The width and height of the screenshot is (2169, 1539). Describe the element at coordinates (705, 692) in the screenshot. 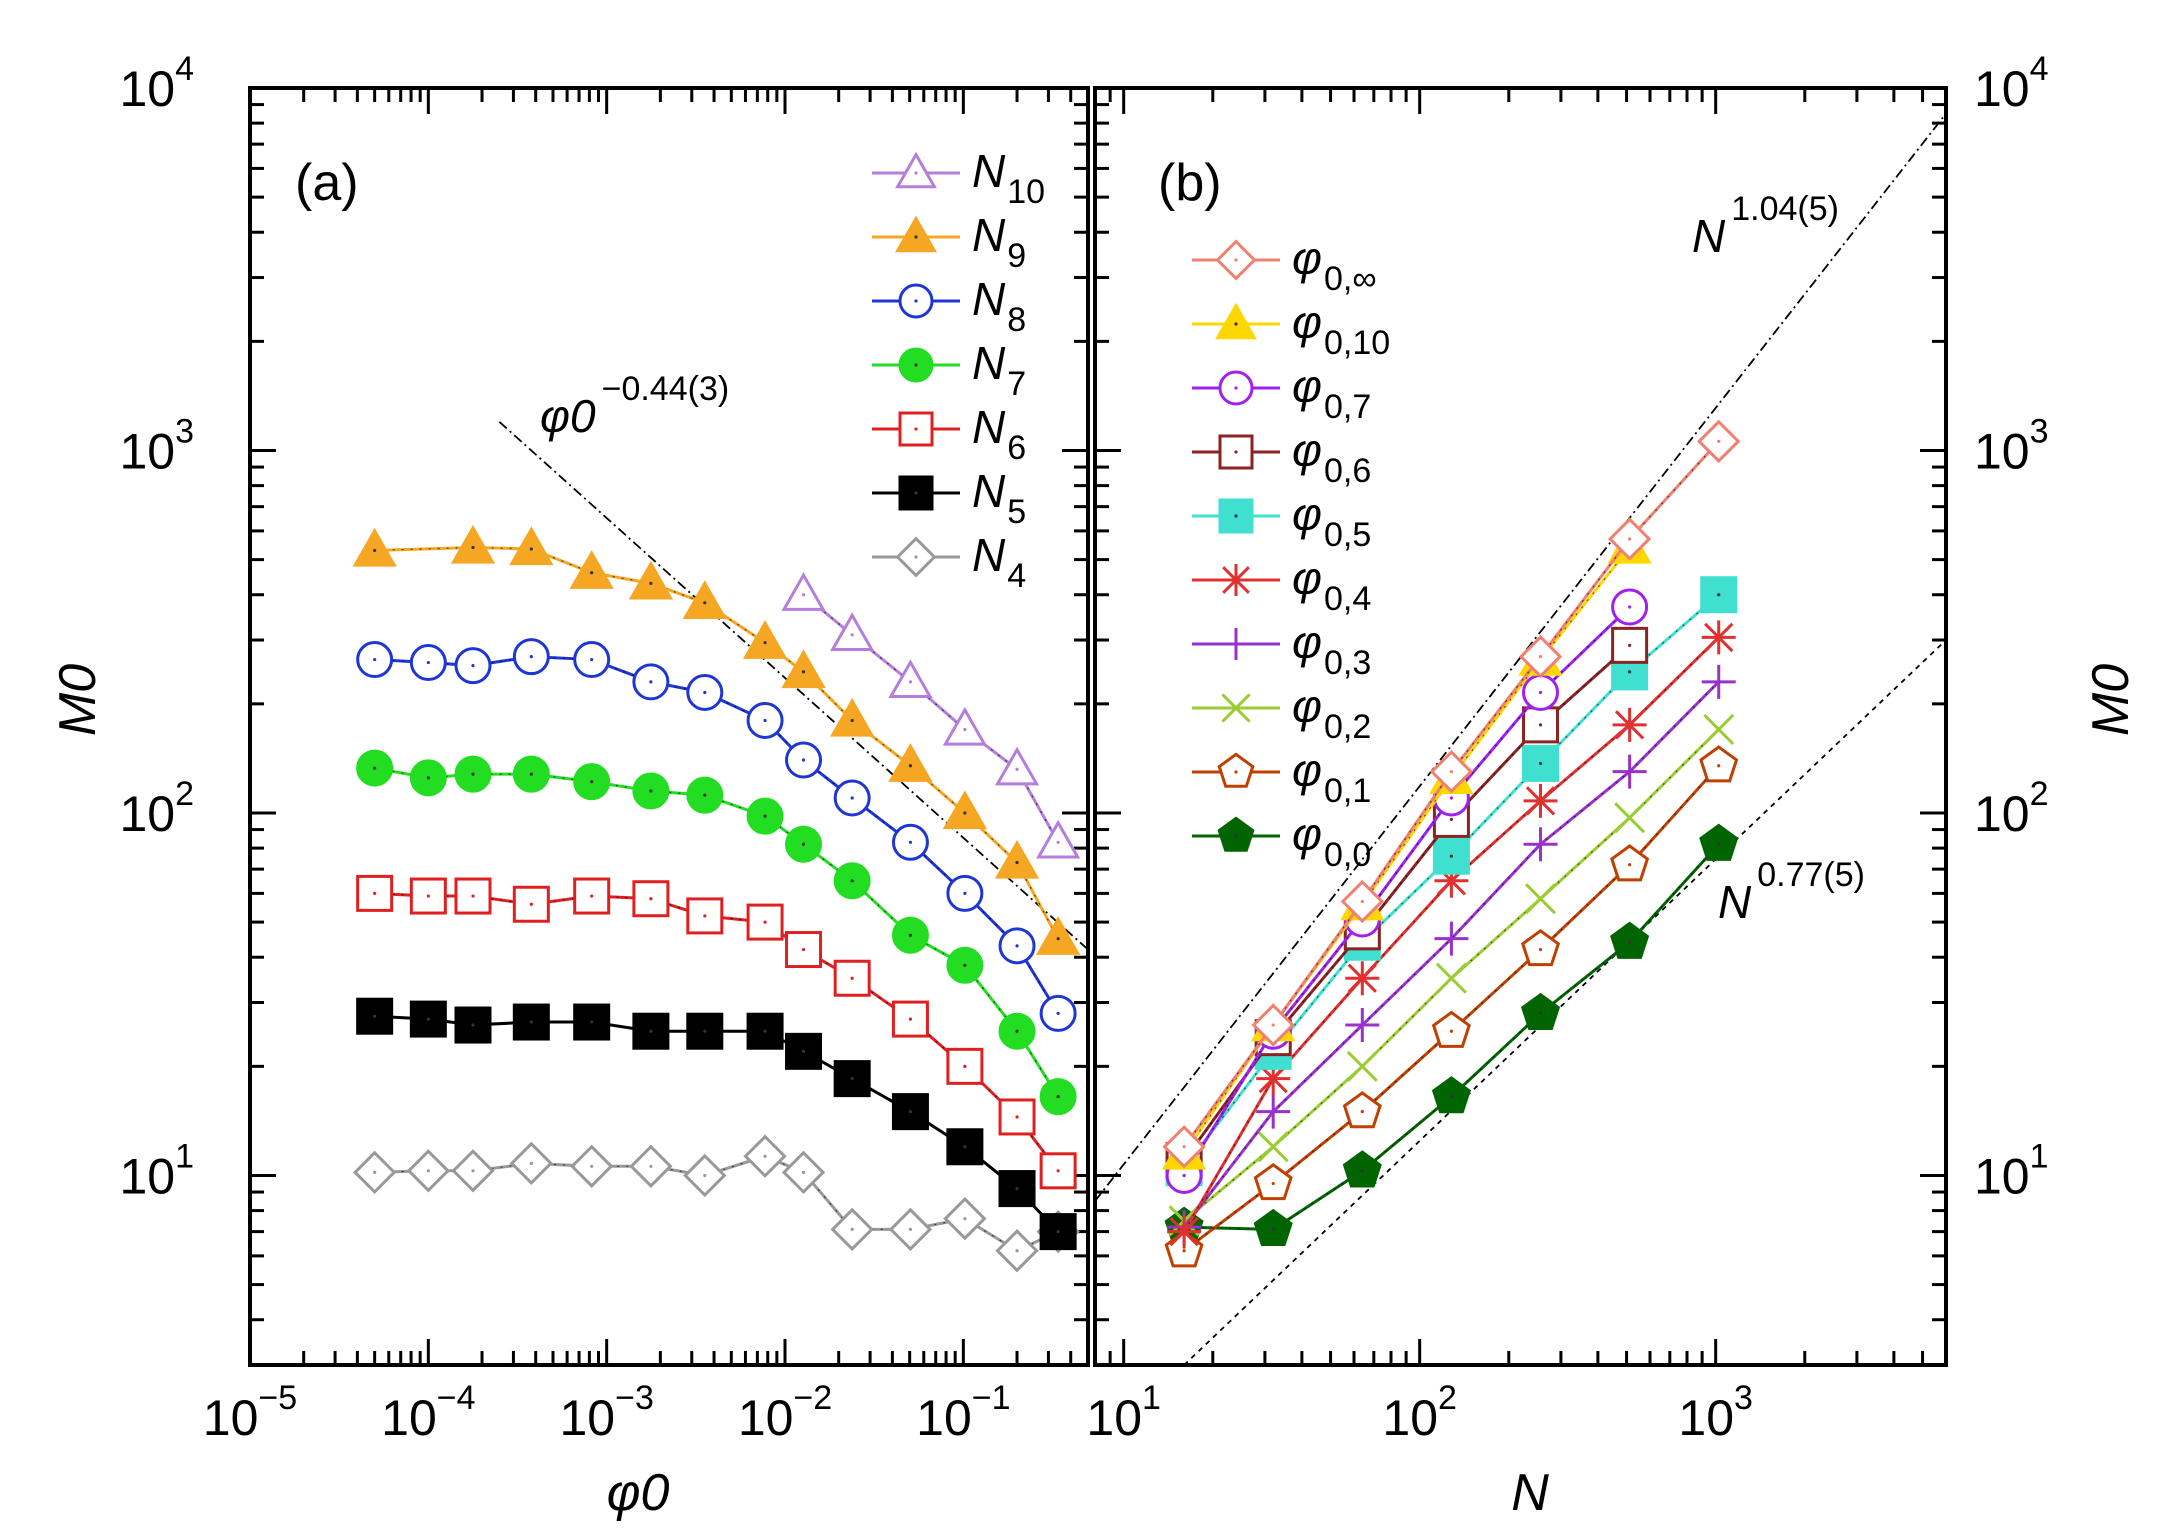

I see `panel-a-point-2-6-center` at that location.